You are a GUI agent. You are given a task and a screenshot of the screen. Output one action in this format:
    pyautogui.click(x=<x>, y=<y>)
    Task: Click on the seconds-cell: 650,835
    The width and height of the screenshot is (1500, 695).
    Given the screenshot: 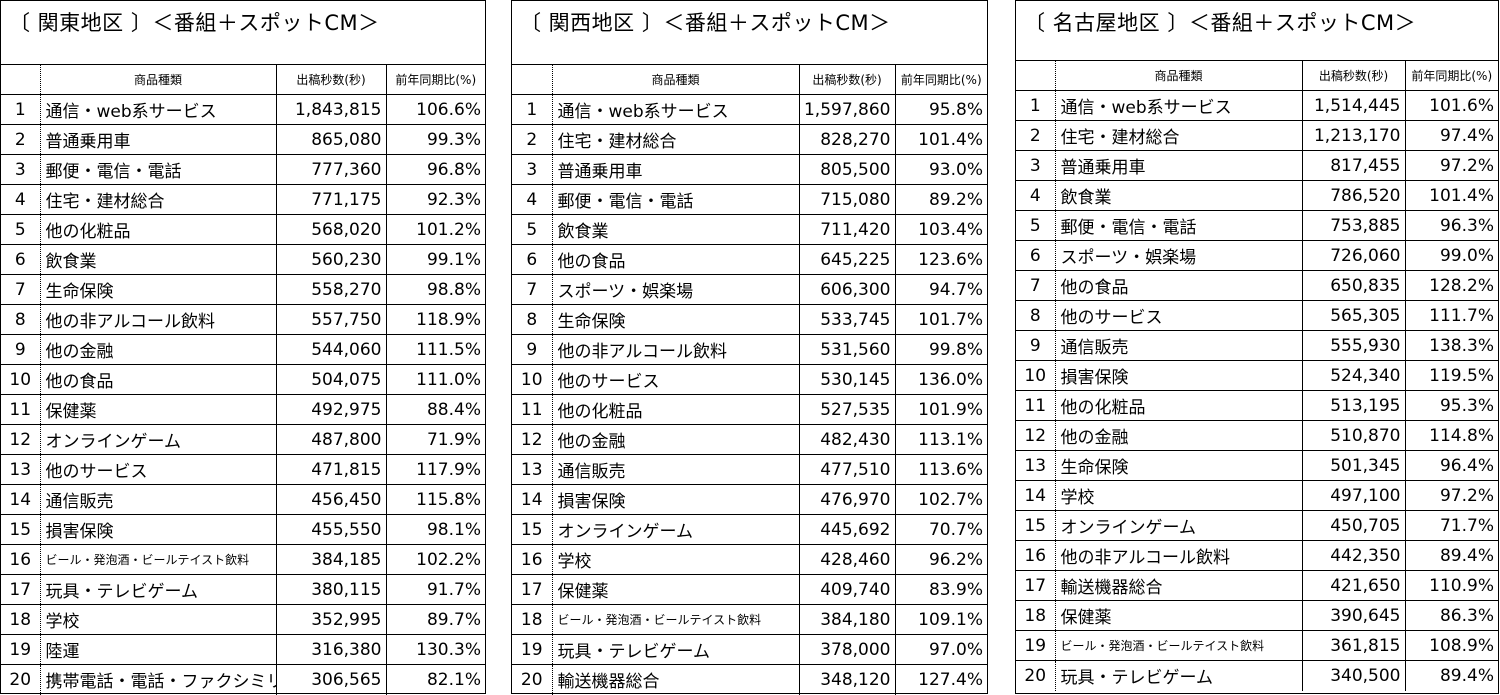 What is the action you would take?
    pyautogui.click(x=1354, y=285)
    